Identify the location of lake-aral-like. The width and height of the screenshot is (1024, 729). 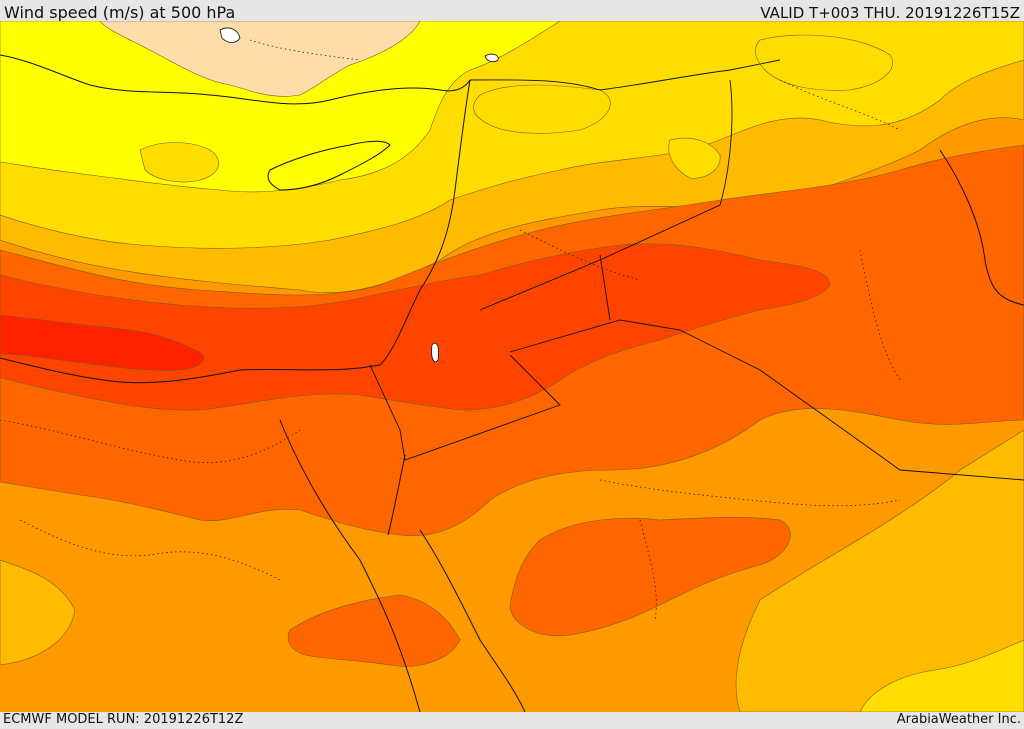
(491, 58).